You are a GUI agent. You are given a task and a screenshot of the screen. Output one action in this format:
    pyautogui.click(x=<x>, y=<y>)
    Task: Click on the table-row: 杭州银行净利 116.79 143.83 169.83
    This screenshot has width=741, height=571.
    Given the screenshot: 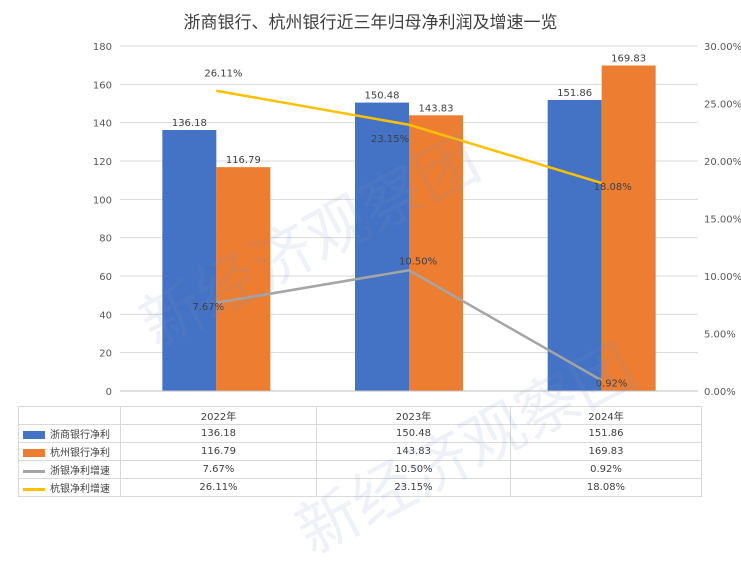 What is the action you would take?
    pyautogui.click(x=360, y=451)
    